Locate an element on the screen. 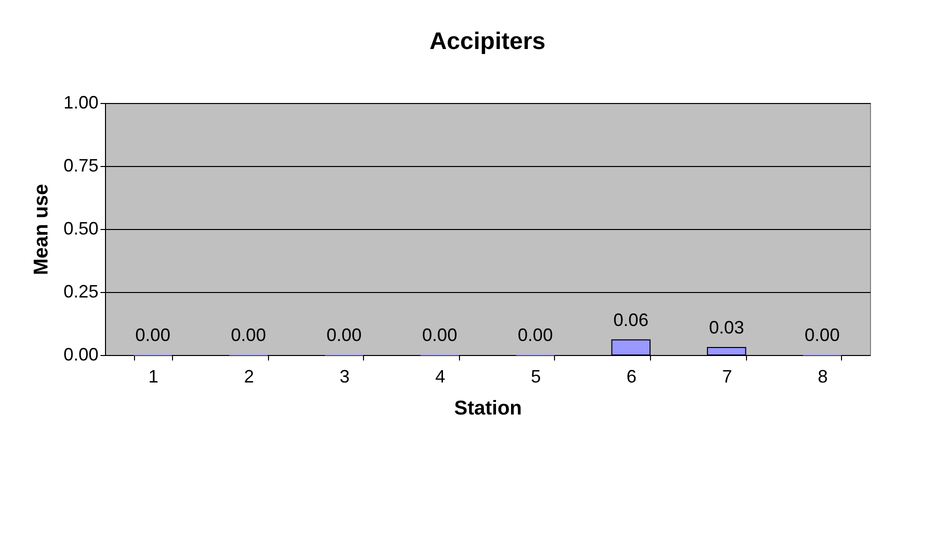 The height and width of the screenshot is (536, 940). x-tick-label: 6 is located at coordinates (631, 376).